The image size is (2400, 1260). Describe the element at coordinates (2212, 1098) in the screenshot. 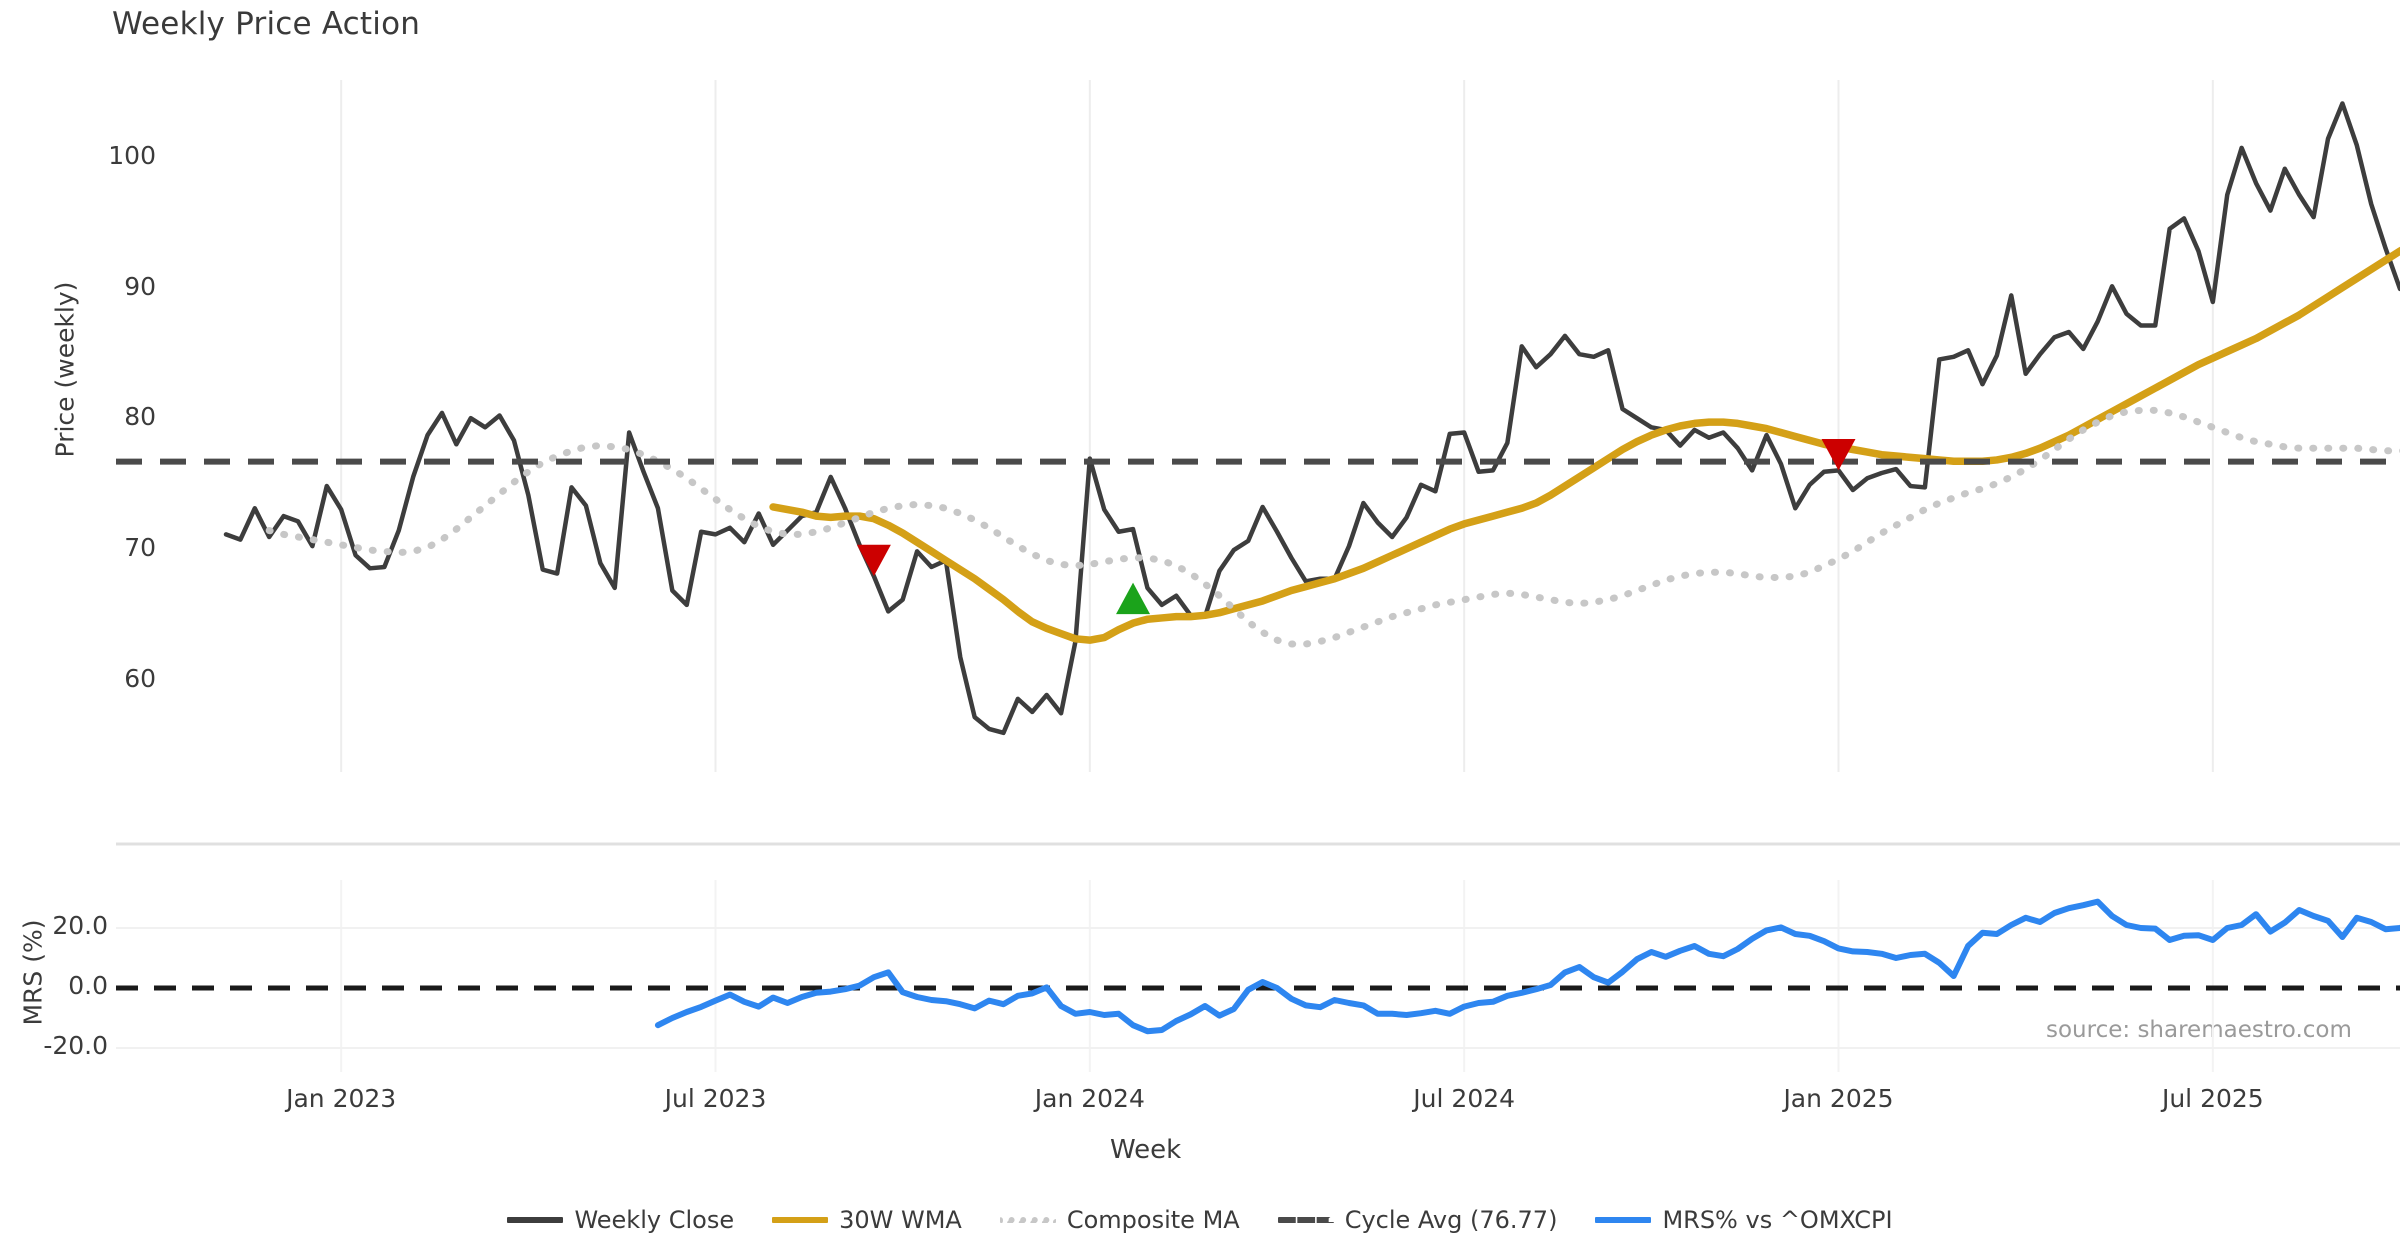

I see `x-tick-label: Jul 2025` at that location.